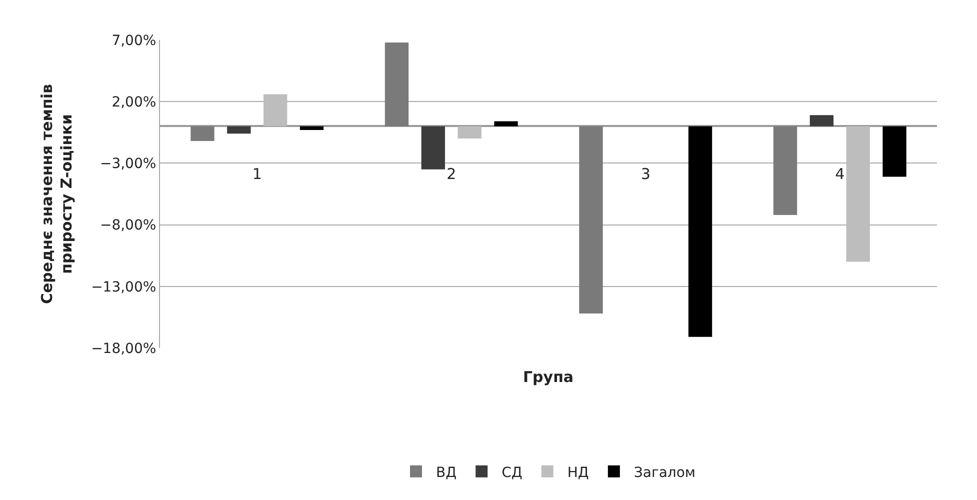 The height and width of the screenshot is (500, 977). I want to click on y-tick-label: −18,00%, so click(123, 348).